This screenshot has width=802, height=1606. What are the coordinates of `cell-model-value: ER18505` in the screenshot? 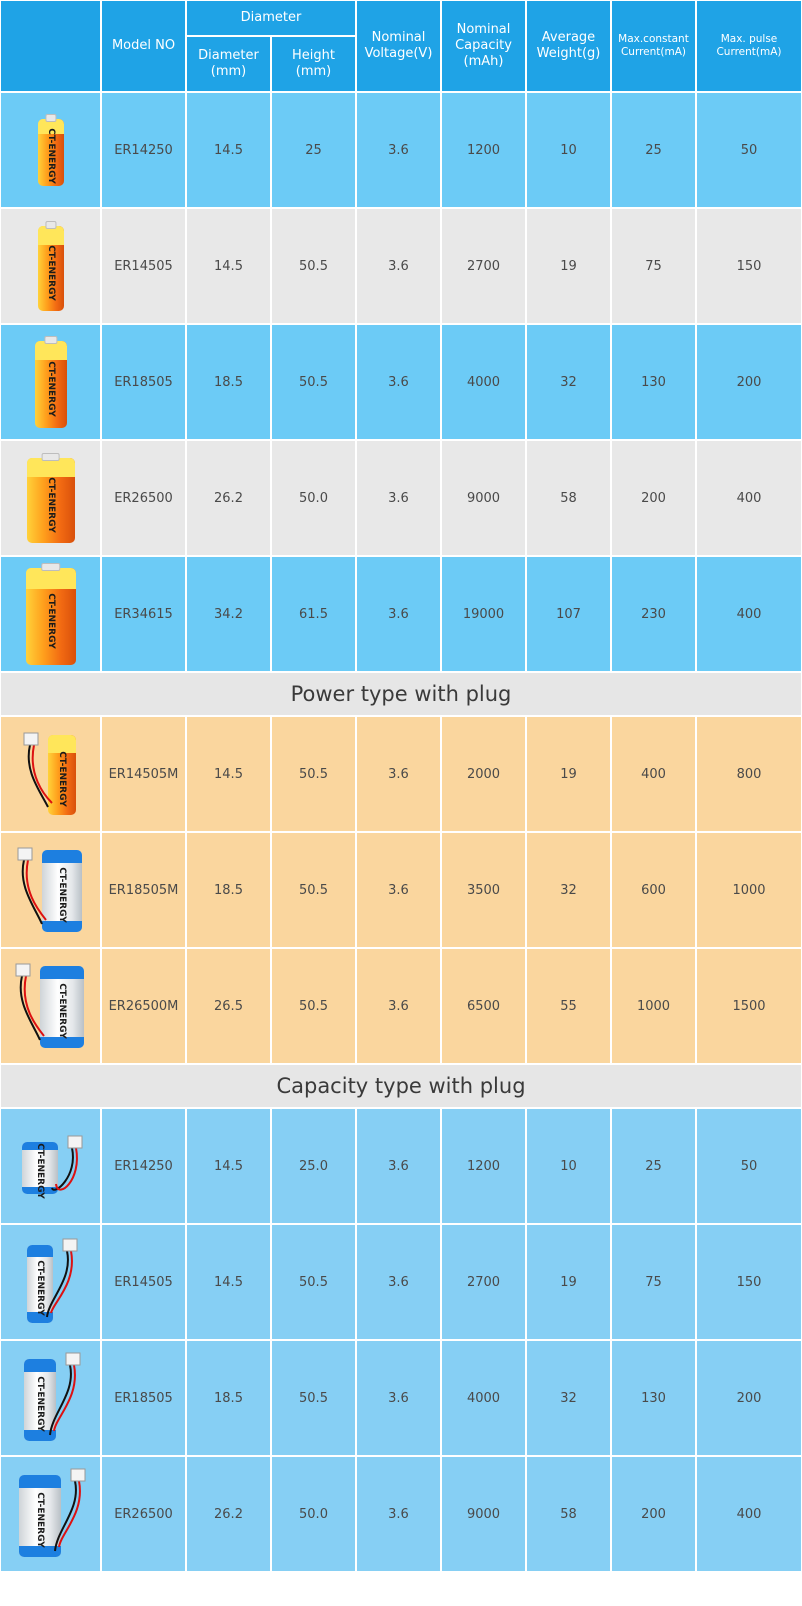 It's located at (143, 382).